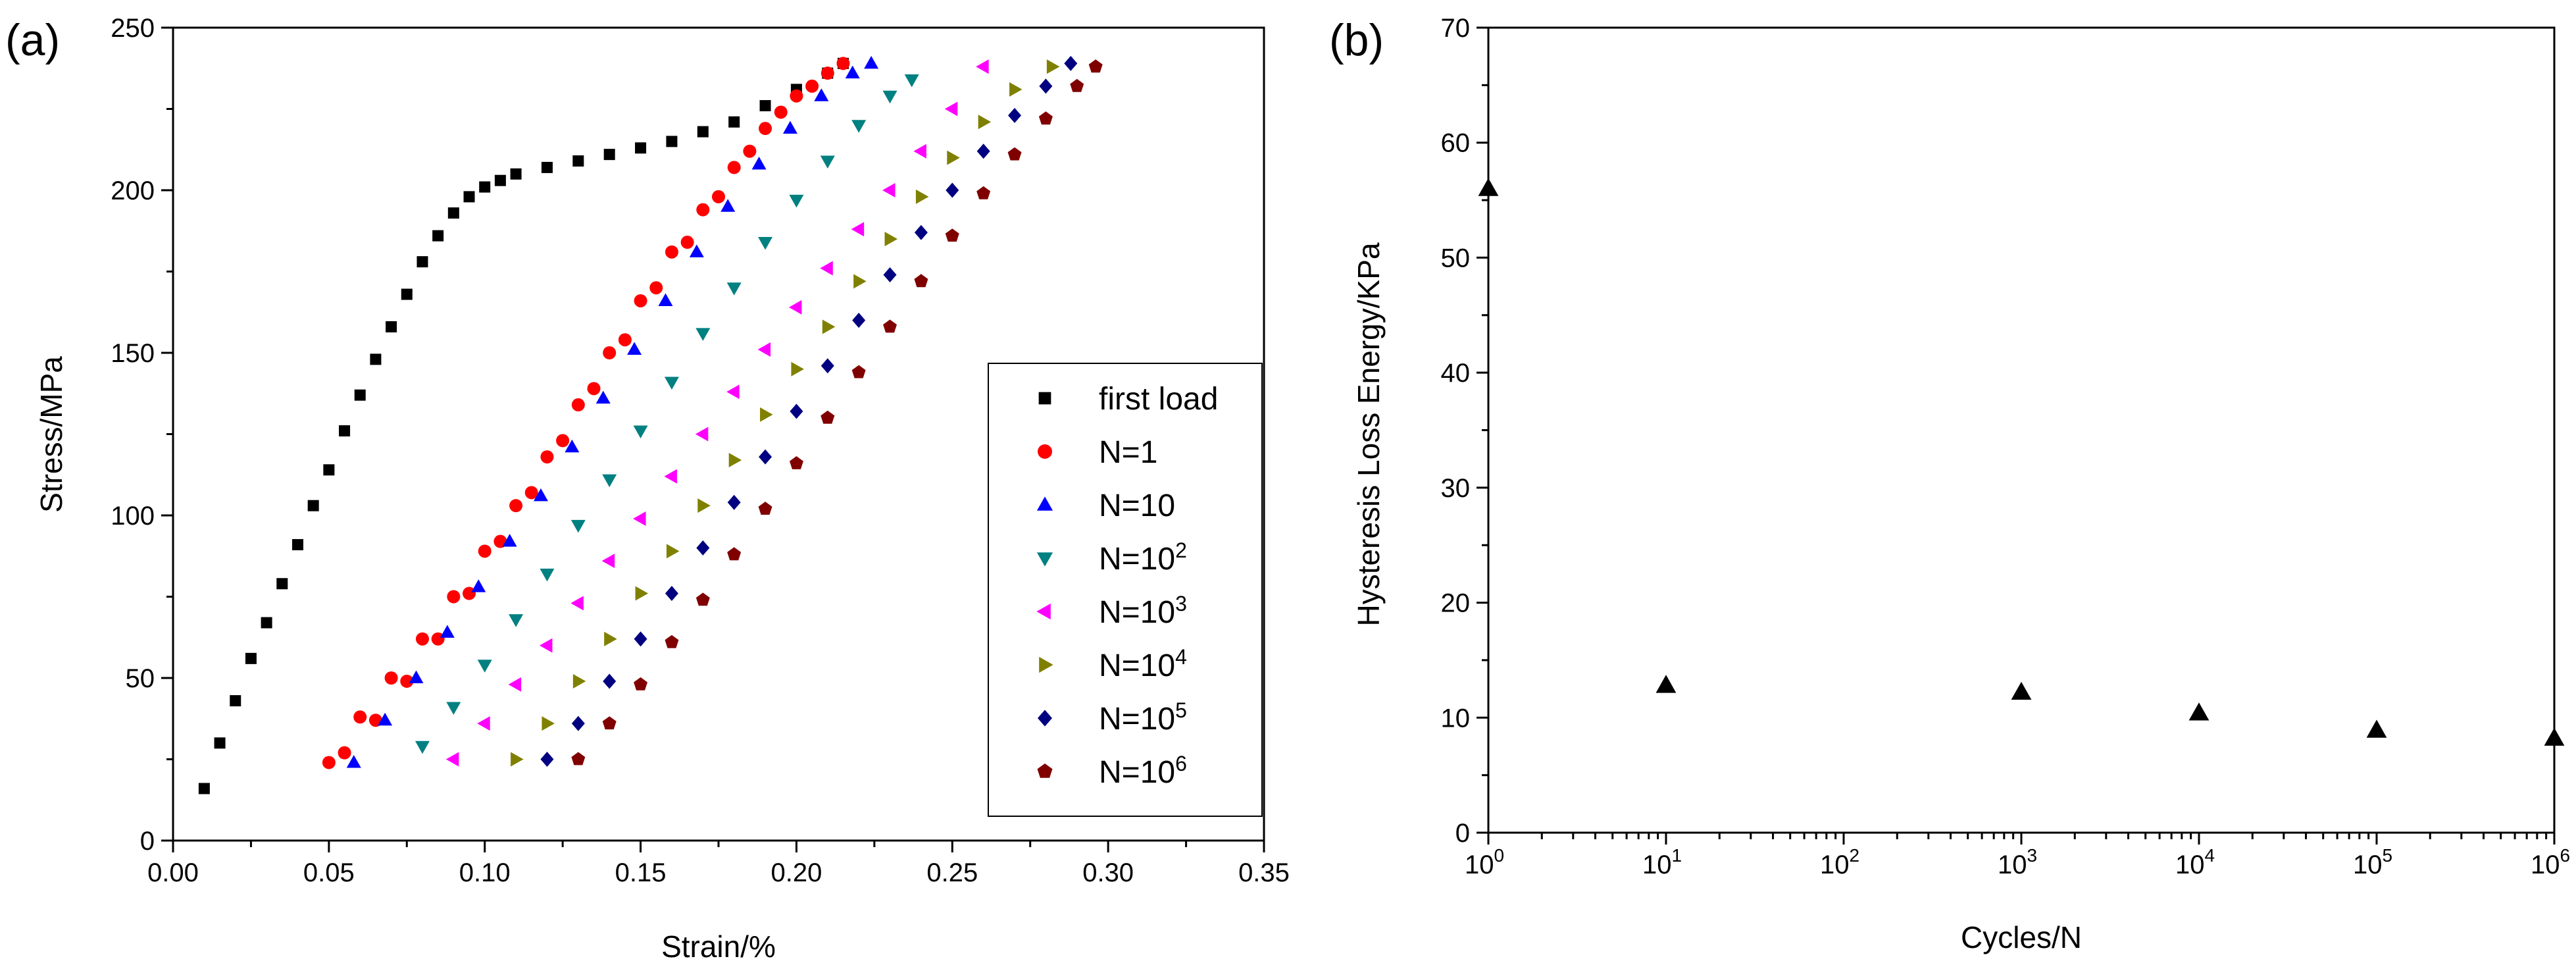 Image resolution: width=2576 pixels, height=963 pixels. What do you see at coordinates (2022, 691) in the screenshot?
I see `point-hysteresis` at bounding box center [2022, 691].